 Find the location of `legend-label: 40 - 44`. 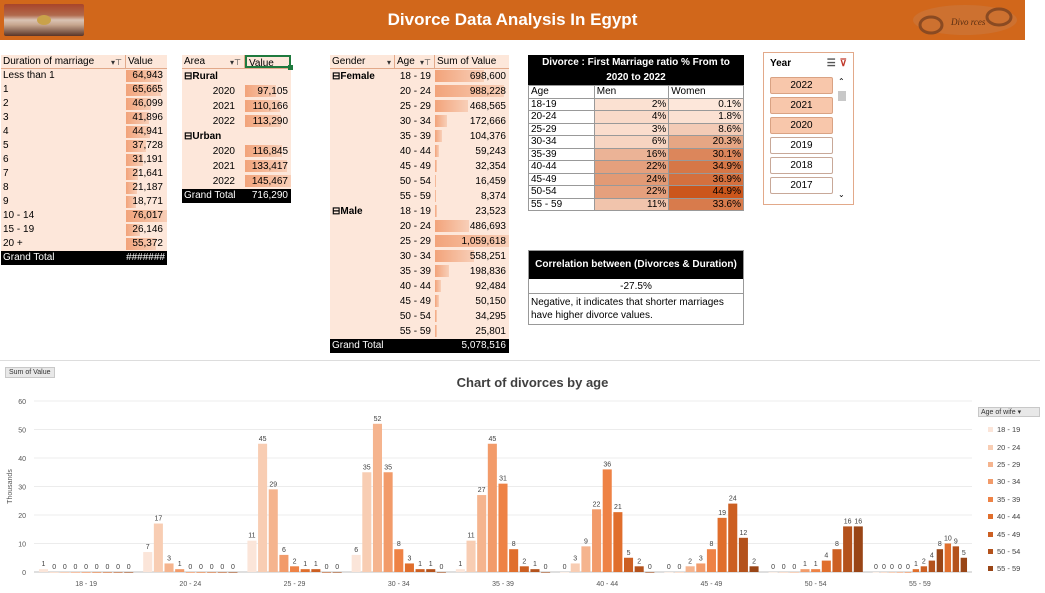

legend-label: 40 - 44 is located at coordinates (1009, 517).